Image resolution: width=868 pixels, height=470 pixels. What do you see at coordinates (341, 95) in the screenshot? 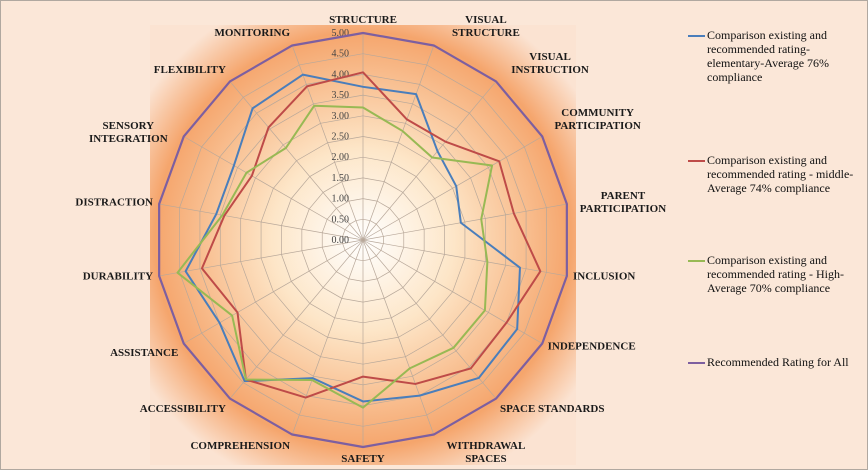
I see `radial-tick-label: 3.50` at bounding box center [341, 95].